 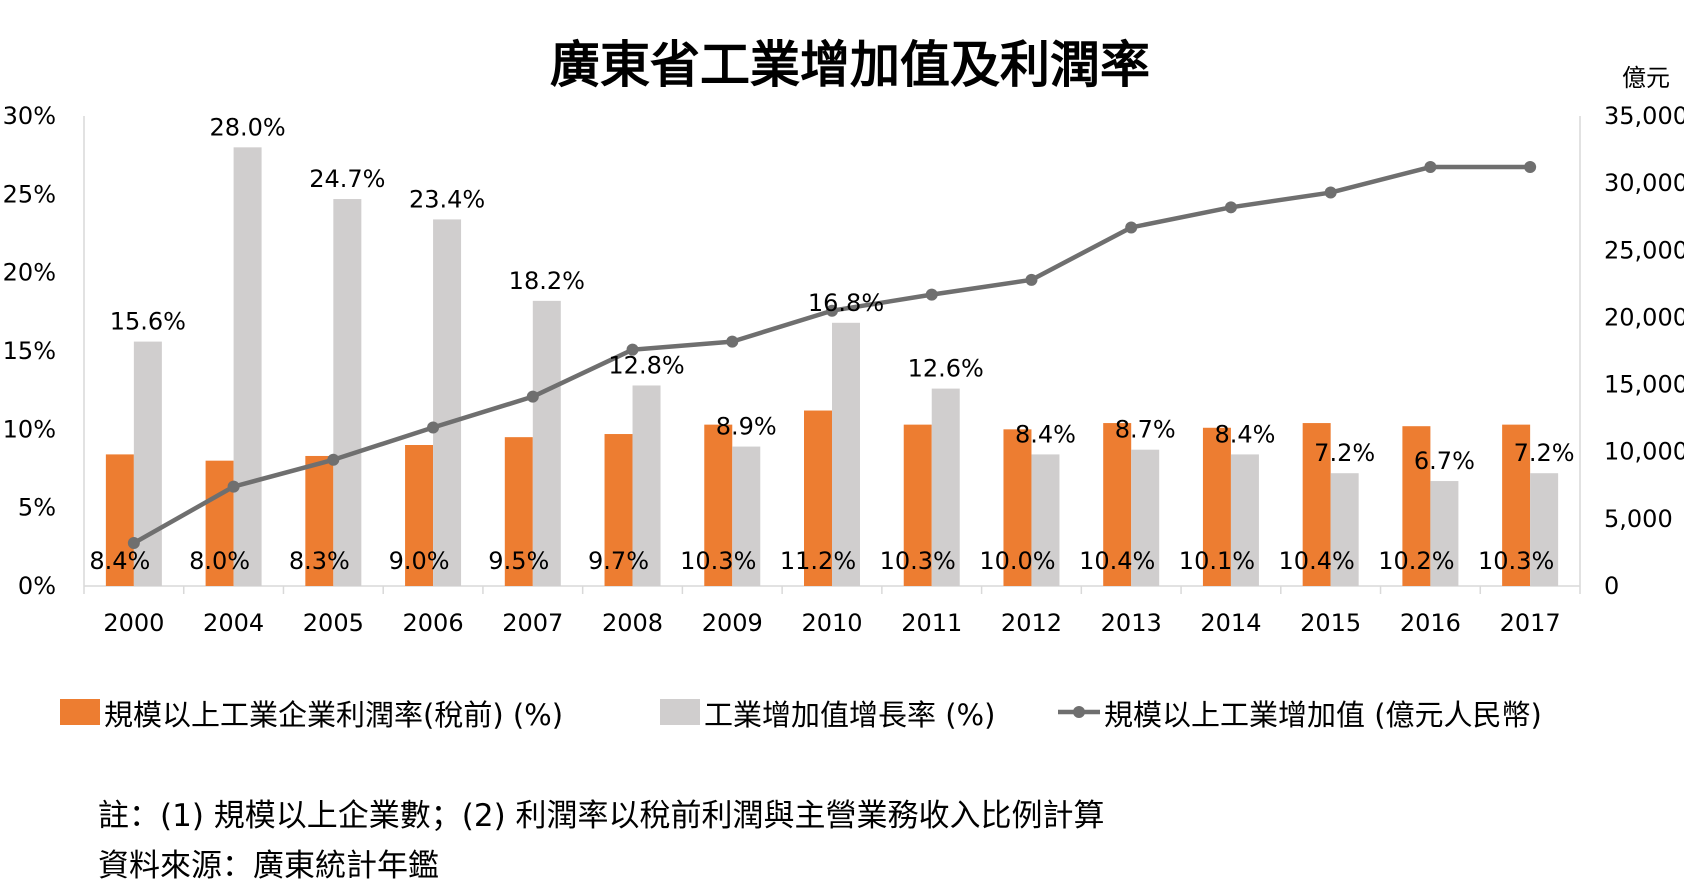 I want to click on right-tick-label: 10,000, so click(x=1644, y=452).